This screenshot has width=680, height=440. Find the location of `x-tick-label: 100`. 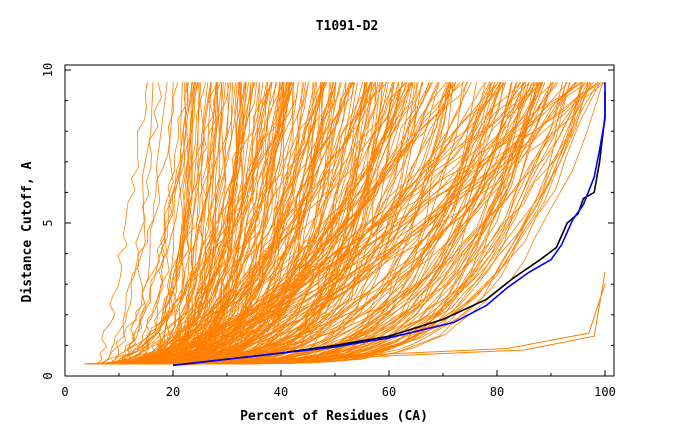

x-tick-label: 100 is located at coordinates (605, 392).